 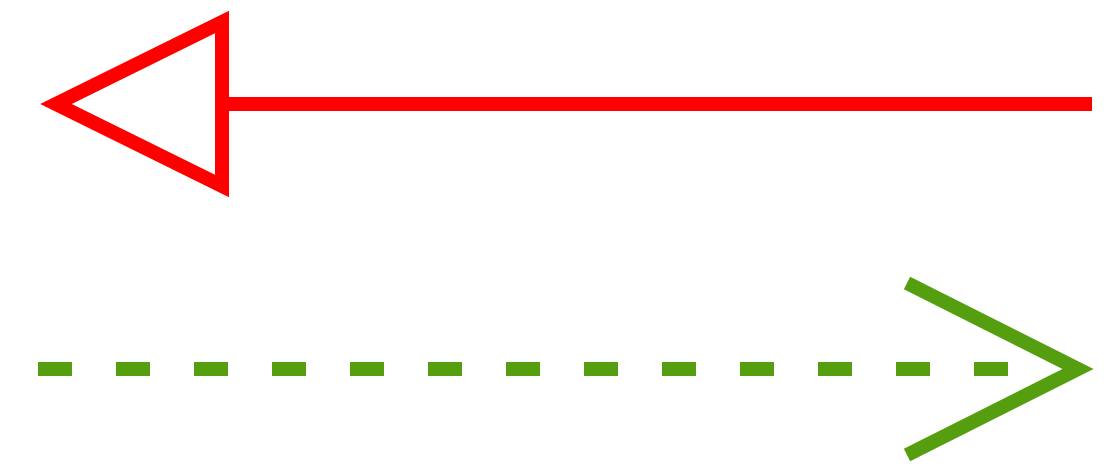 What do you see at coordinates (998, 369) in the screenshot?
I see `green-arrow-head` at bounding box center [998, 369].